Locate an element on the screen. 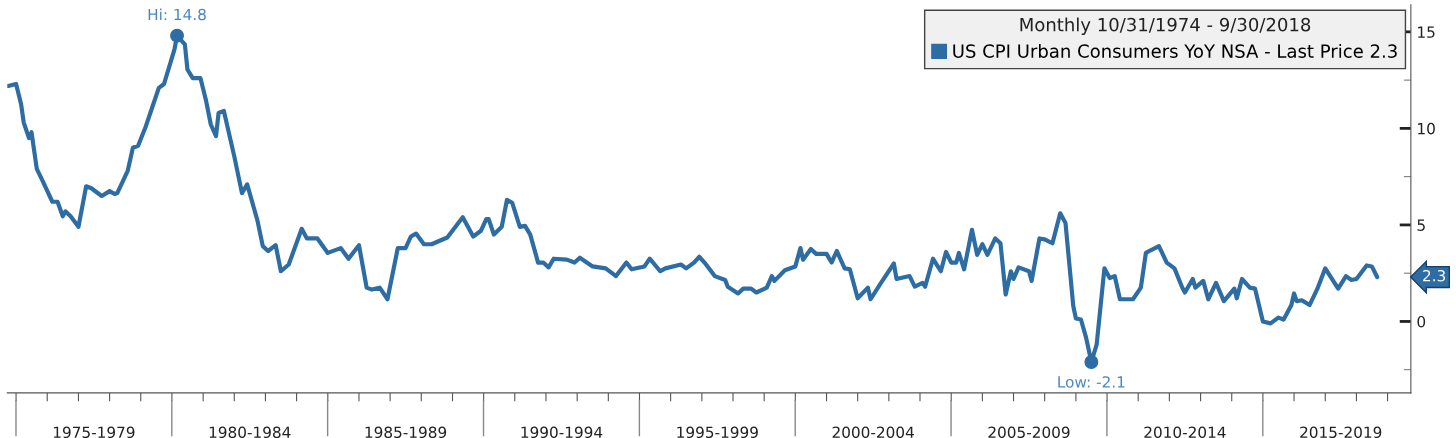  annotation: Hi: 14.8 is located at coordinates (177, 14).